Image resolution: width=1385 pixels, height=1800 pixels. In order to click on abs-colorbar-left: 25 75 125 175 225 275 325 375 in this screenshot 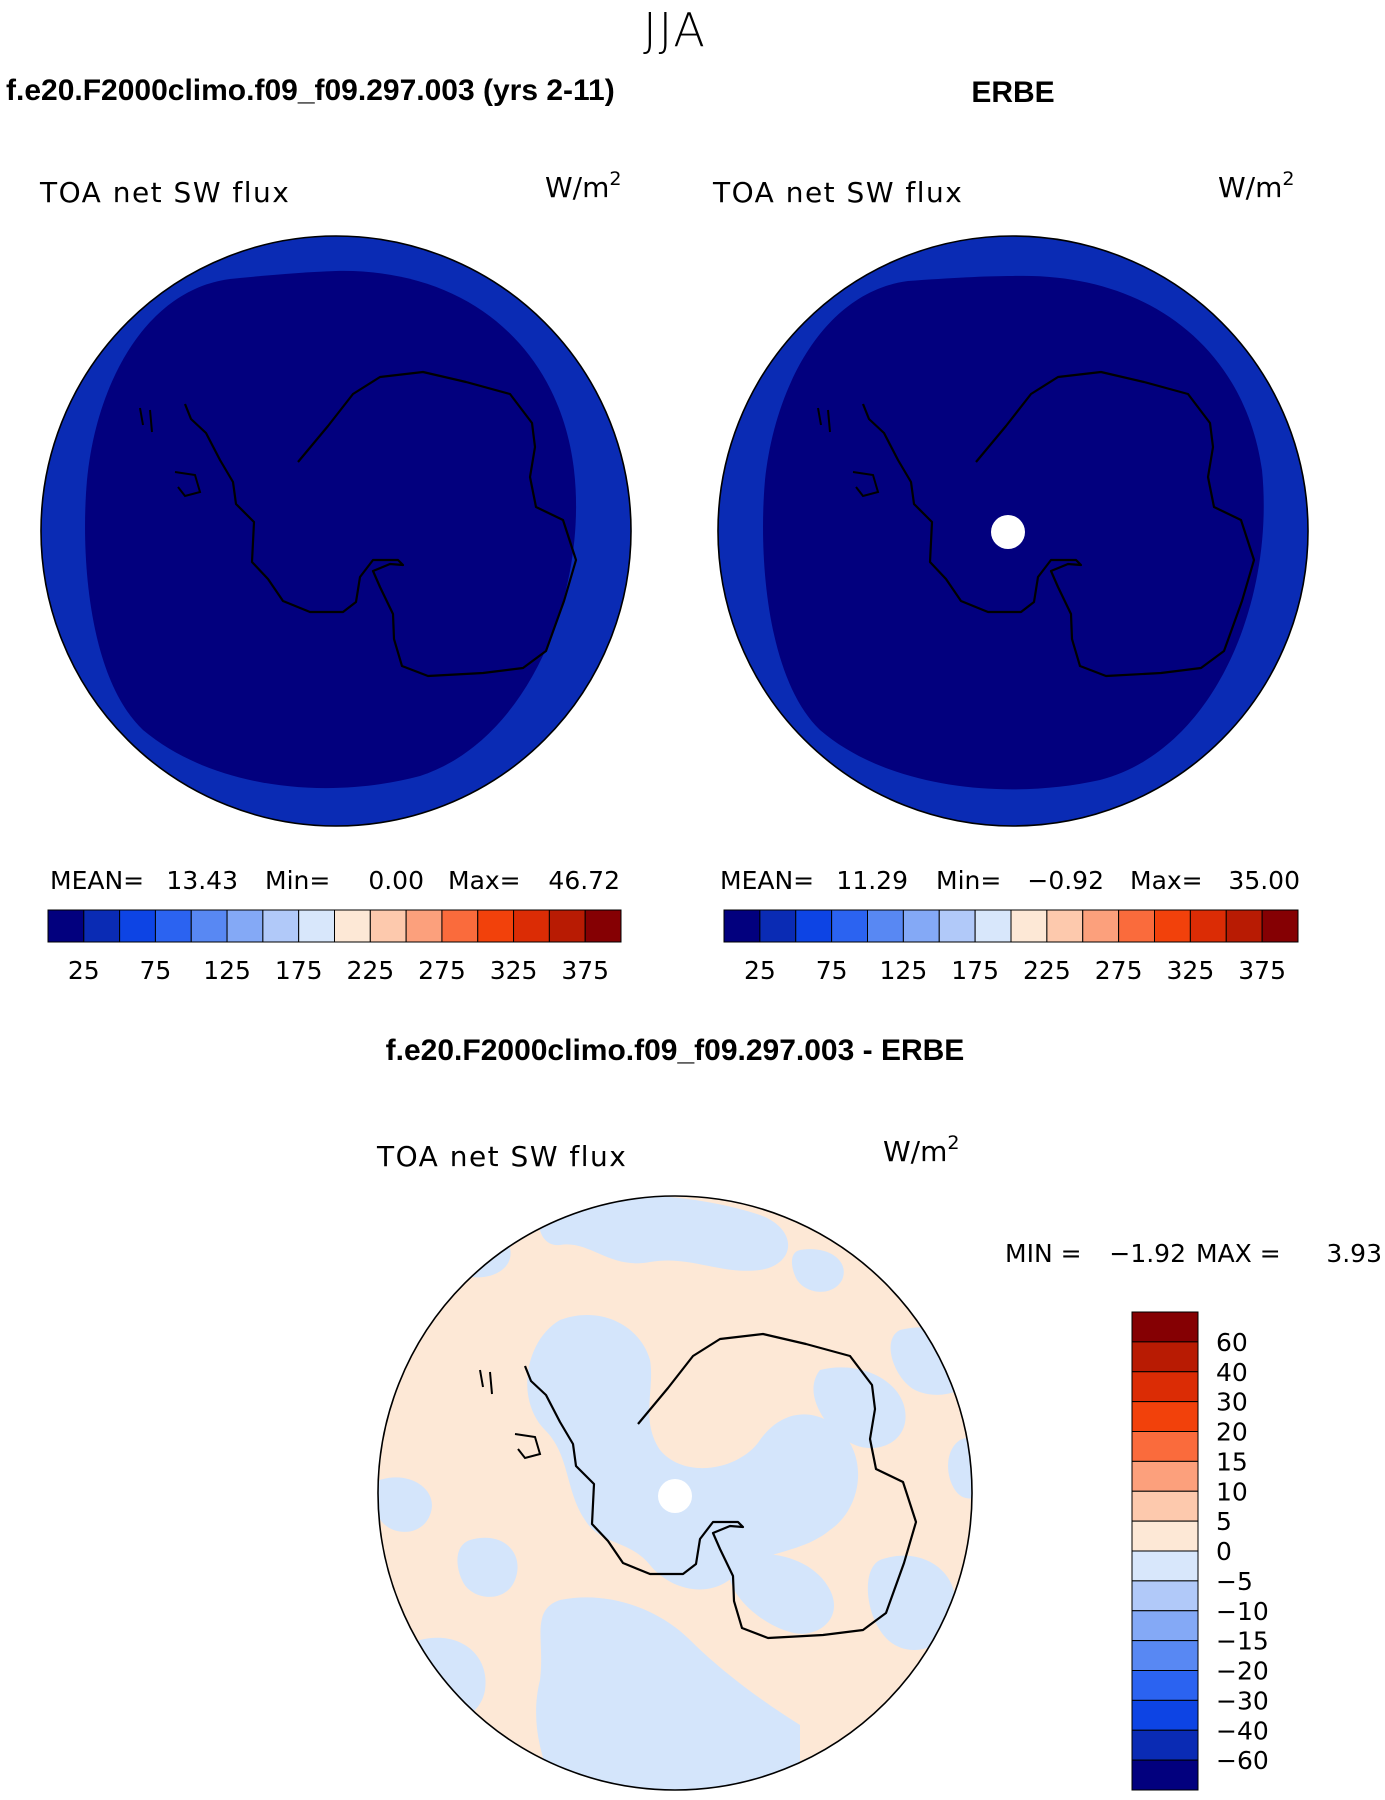, I will do `click(334, 947)`.